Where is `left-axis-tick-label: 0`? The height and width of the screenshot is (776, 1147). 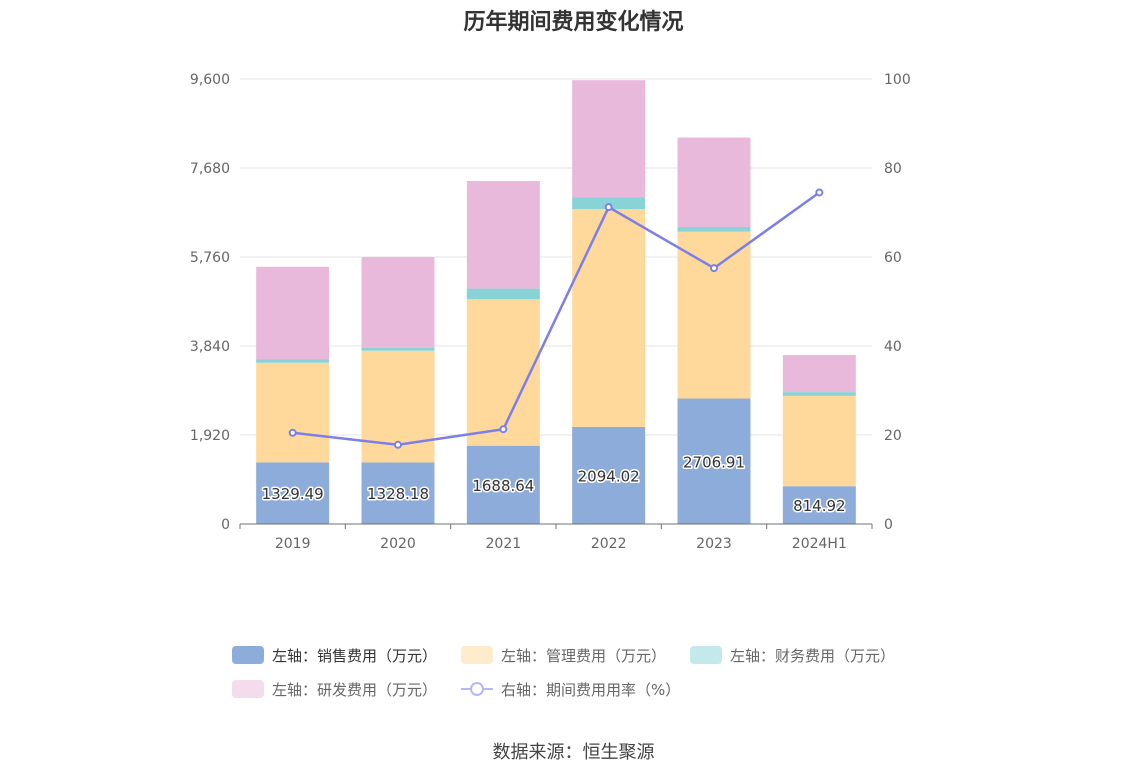
left-axis-tick-label: 0 is located at coordinates (225, 525).